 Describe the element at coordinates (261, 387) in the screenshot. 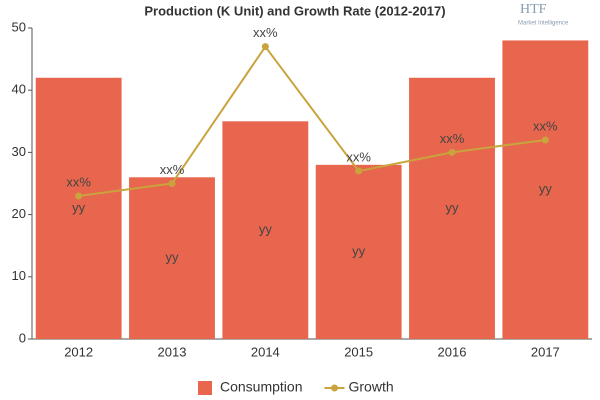

I see `legend-label: Consumption` at that location.